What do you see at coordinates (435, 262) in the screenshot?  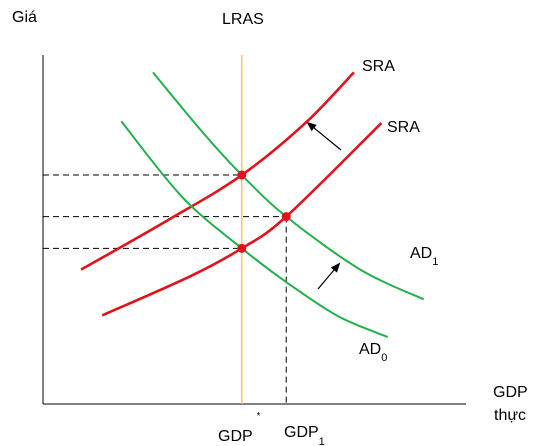 I see `ad1-label-sub: 1` at bounding box center [435, 262].